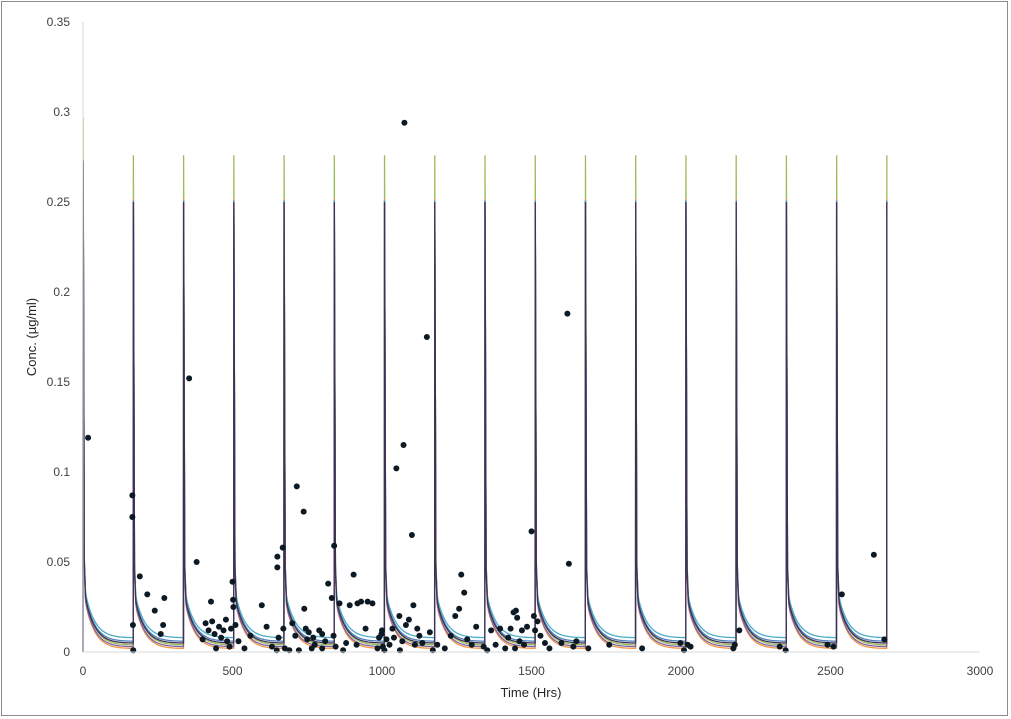 The height and width of the screenshot is (719, 1011). What do you see at coordinates (681, 671) in the screenshot?
I see `x-tick-label: 2000` at bounding box center [681, 671].